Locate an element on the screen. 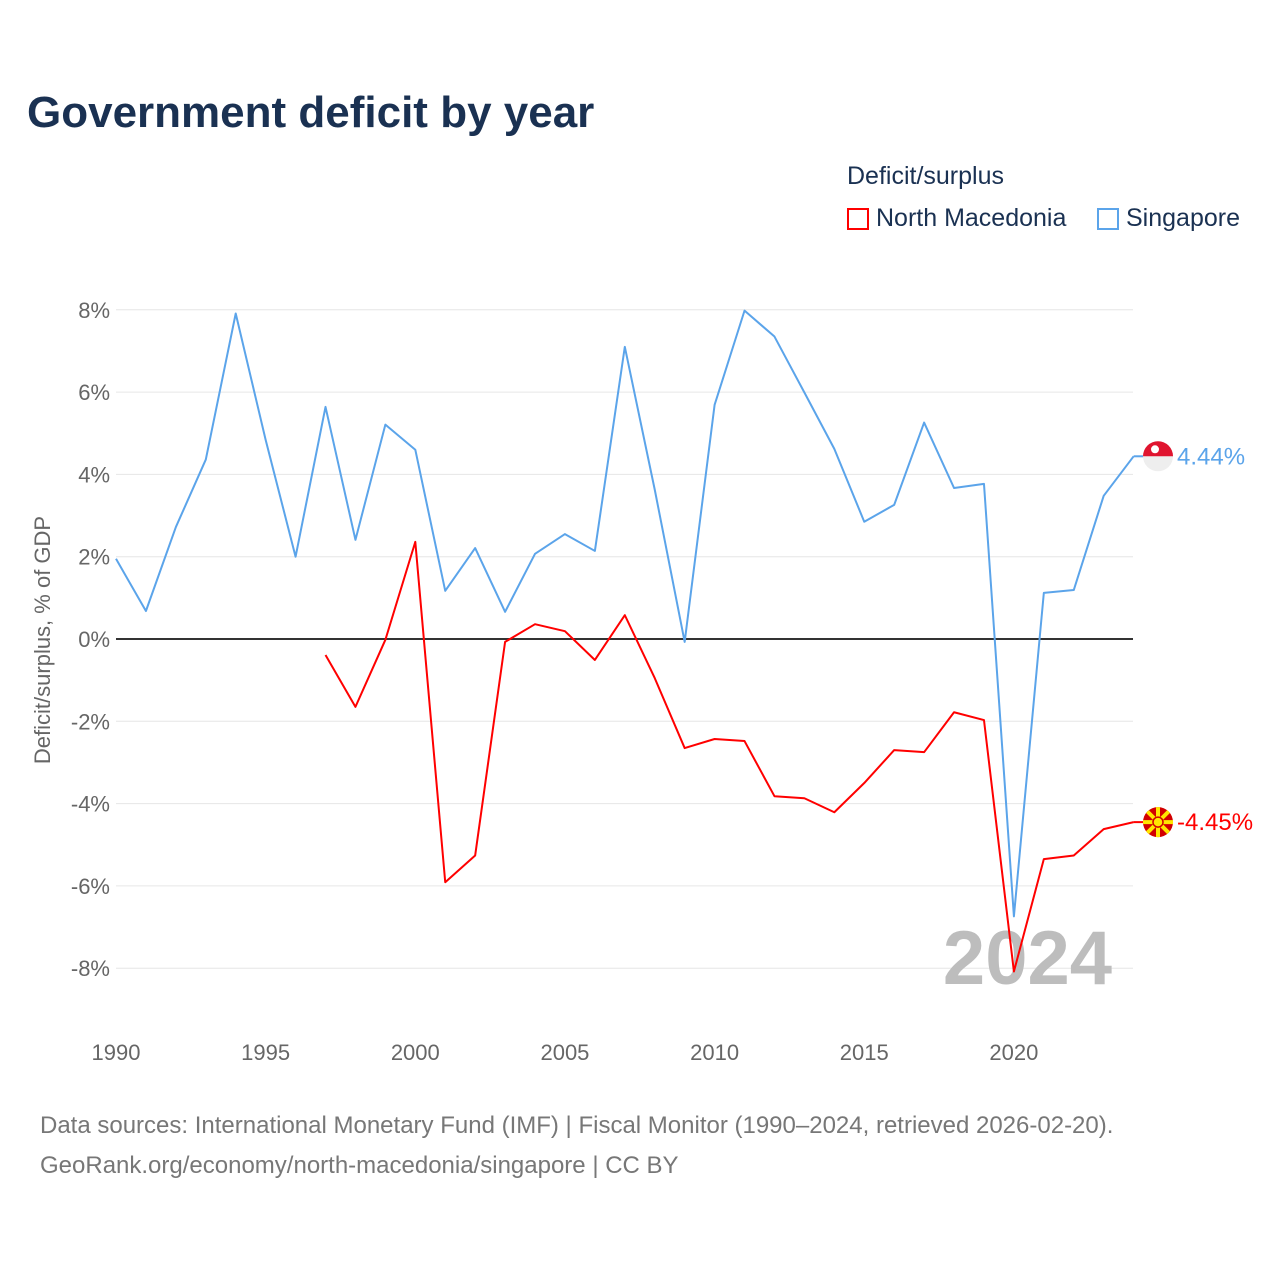 This screenshot has width=1280, height=1280. flag-sun is located at coordinates (1158, 822).